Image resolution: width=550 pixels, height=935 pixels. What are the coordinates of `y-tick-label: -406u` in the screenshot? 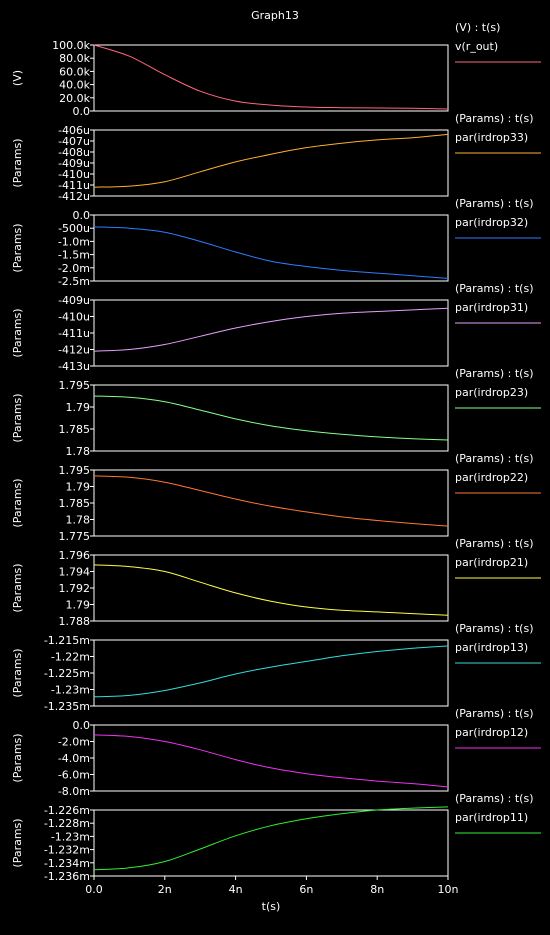 It's located at (74, 130).